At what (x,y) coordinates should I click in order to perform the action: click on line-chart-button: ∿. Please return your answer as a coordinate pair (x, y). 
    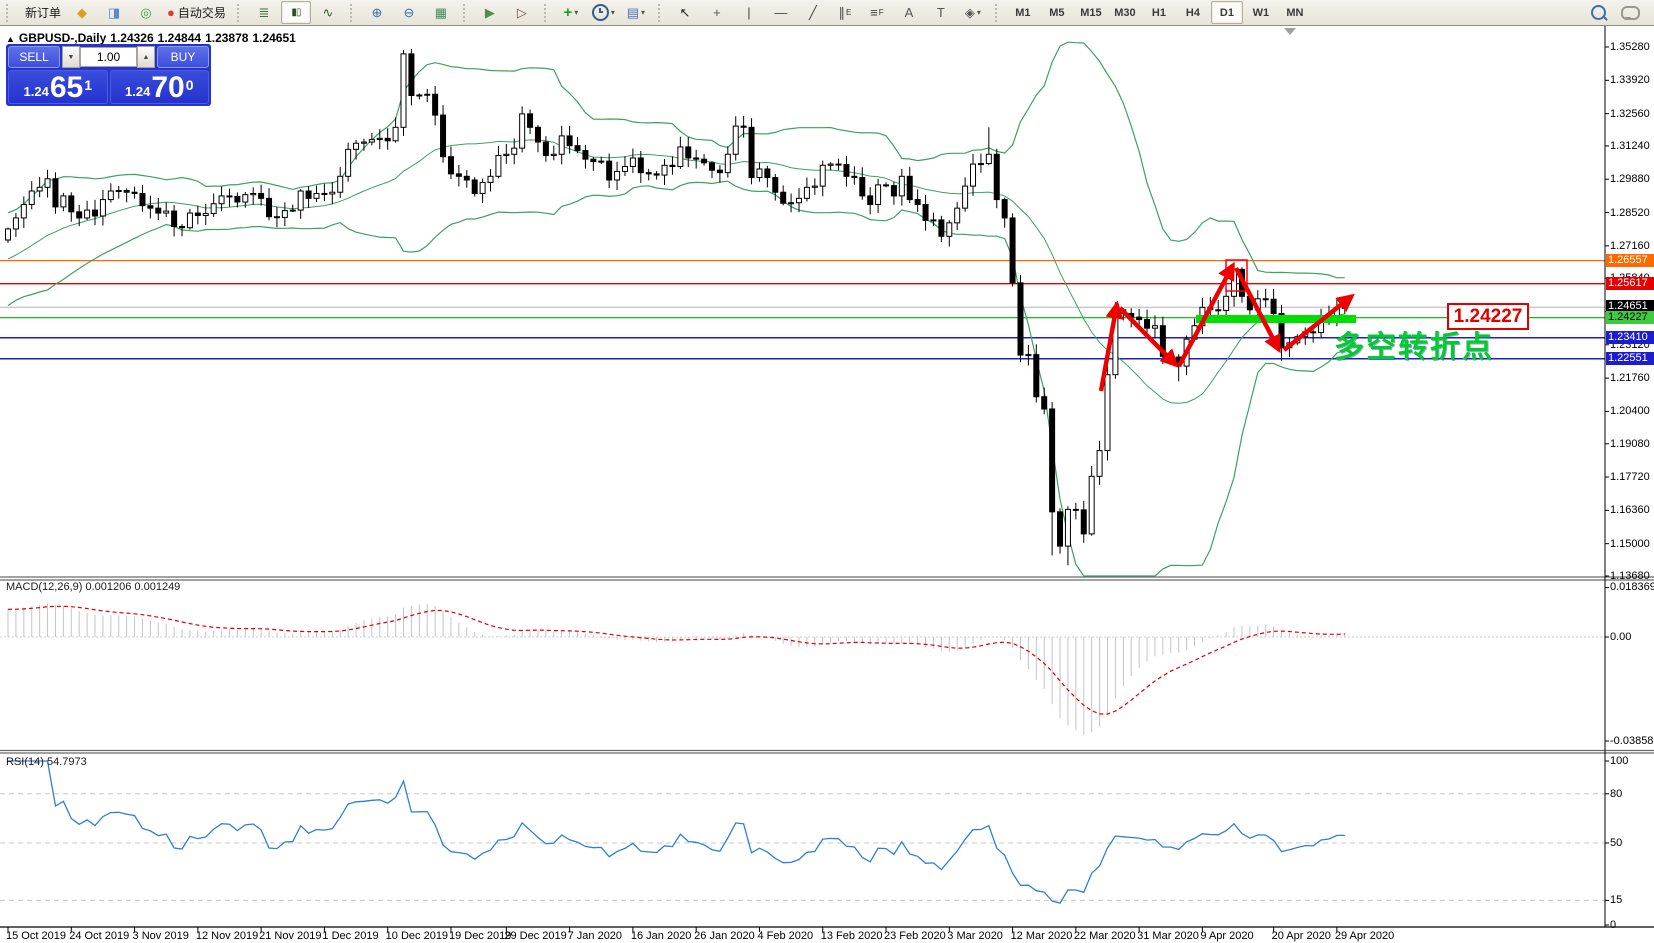
    Looking at the image, I should click on (328, 12).